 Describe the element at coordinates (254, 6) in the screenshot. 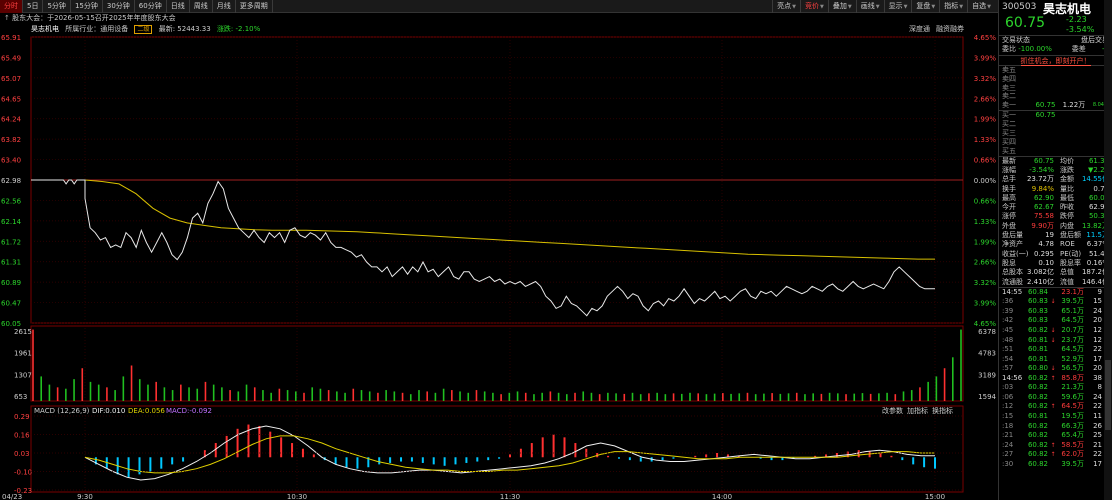

I see `tab-9: 更多周期` at that location.